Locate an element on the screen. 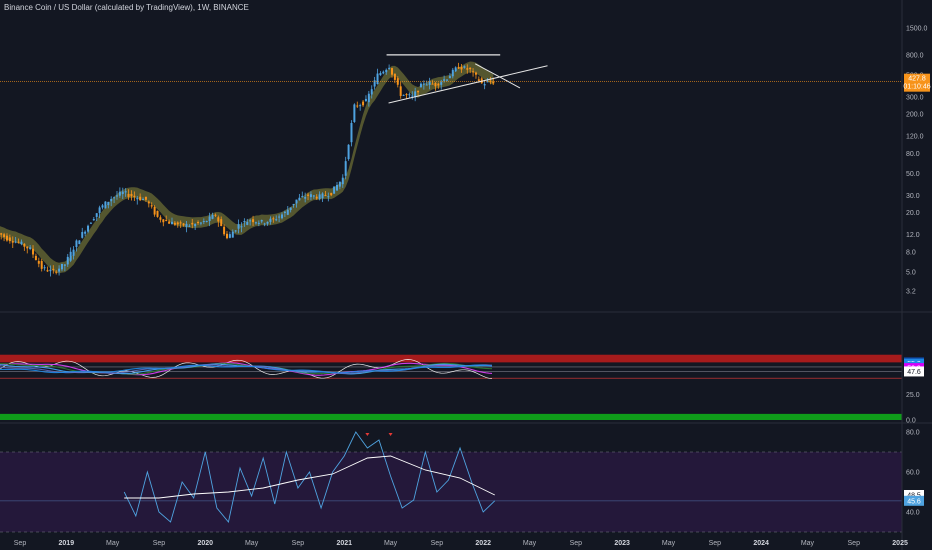 The width and height of the screenshot is (932, 550). oscillator-badge-label: 47.6 is located at coordinates (914, 372).